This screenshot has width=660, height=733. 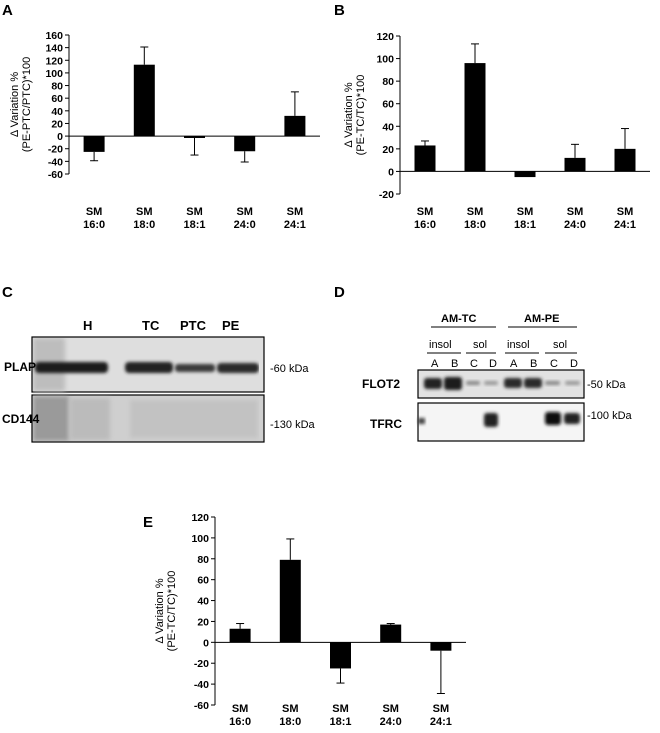 I want to click on lane-label-pe: PE, so click(x=231, y=325).